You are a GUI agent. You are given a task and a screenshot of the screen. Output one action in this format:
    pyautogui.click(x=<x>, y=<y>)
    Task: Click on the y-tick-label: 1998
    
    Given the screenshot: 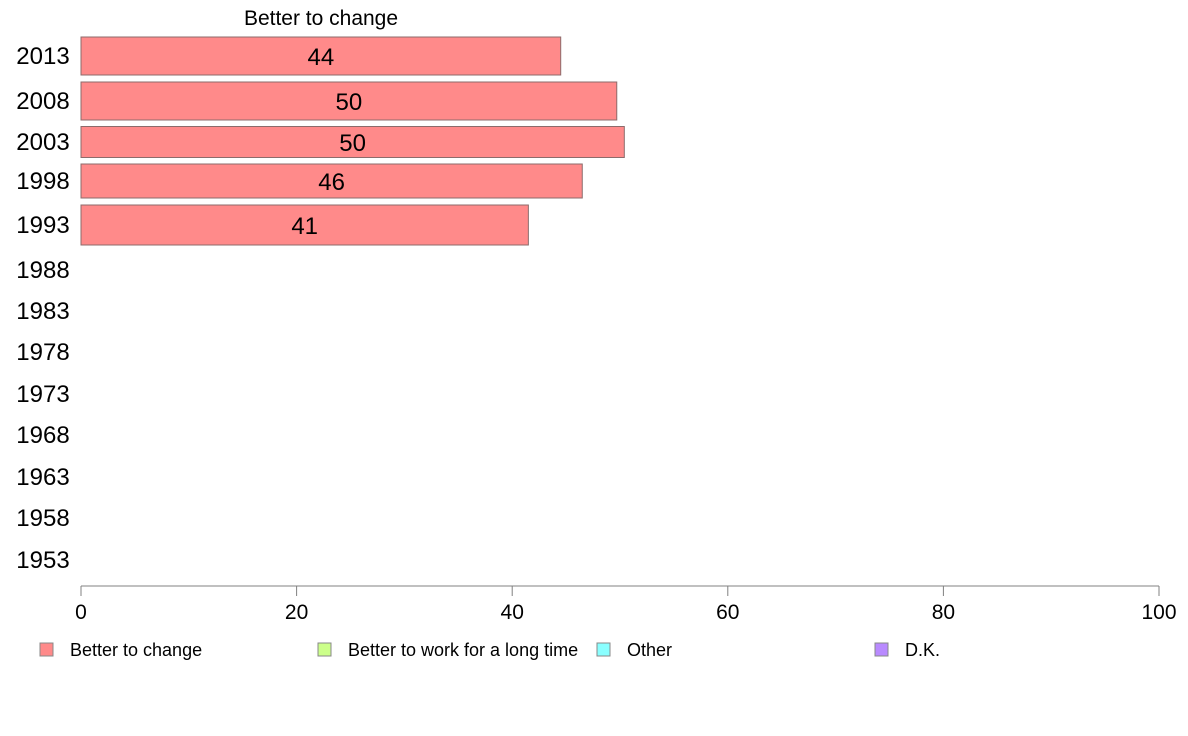 What is the action you would take?
    pyautogui.click(x=42, y=181)
    